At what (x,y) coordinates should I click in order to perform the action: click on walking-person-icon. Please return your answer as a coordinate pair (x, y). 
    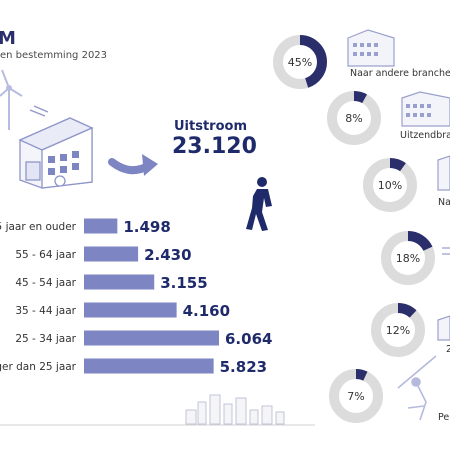
    Looking at the image, I should click on (259, 204).